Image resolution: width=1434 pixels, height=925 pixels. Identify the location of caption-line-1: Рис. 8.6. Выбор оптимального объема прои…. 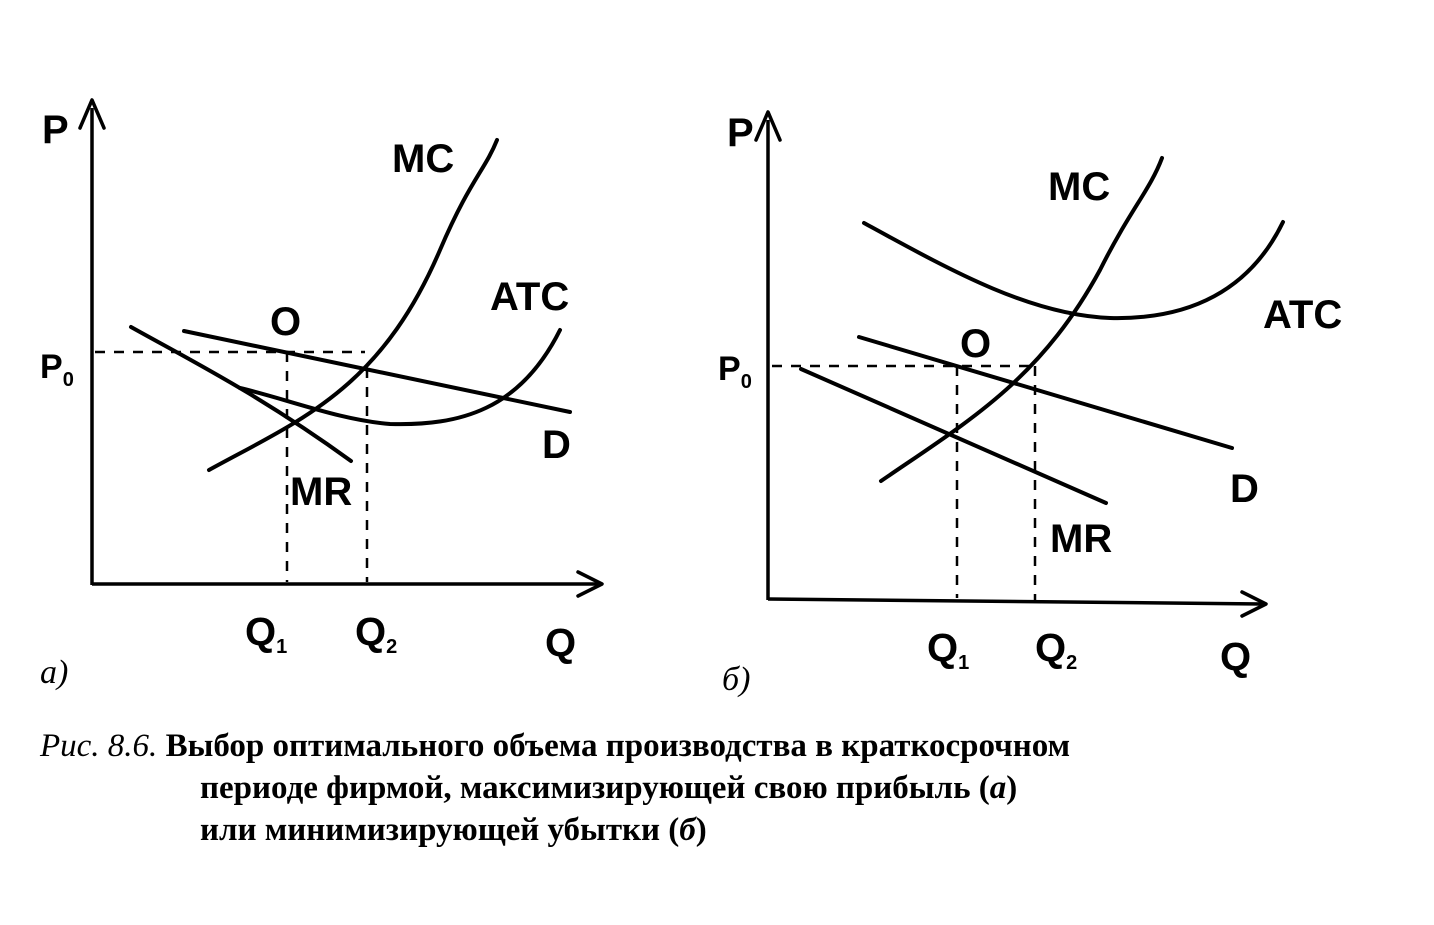
(555, 746).